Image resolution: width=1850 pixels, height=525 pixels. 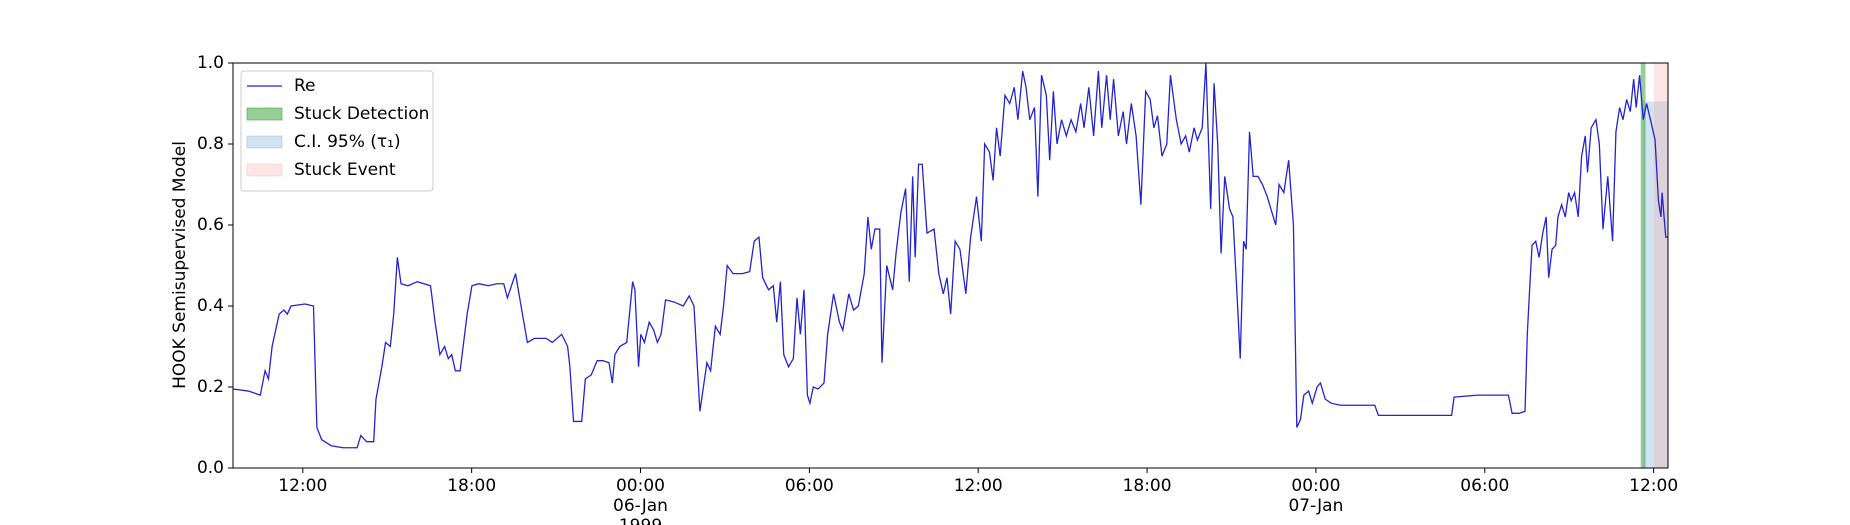 What do you see at coordinates (180, 265) in the screenshot?
I see `y-axis-label: HOOK Semisupervised Model` at bounding box center [180, 265].